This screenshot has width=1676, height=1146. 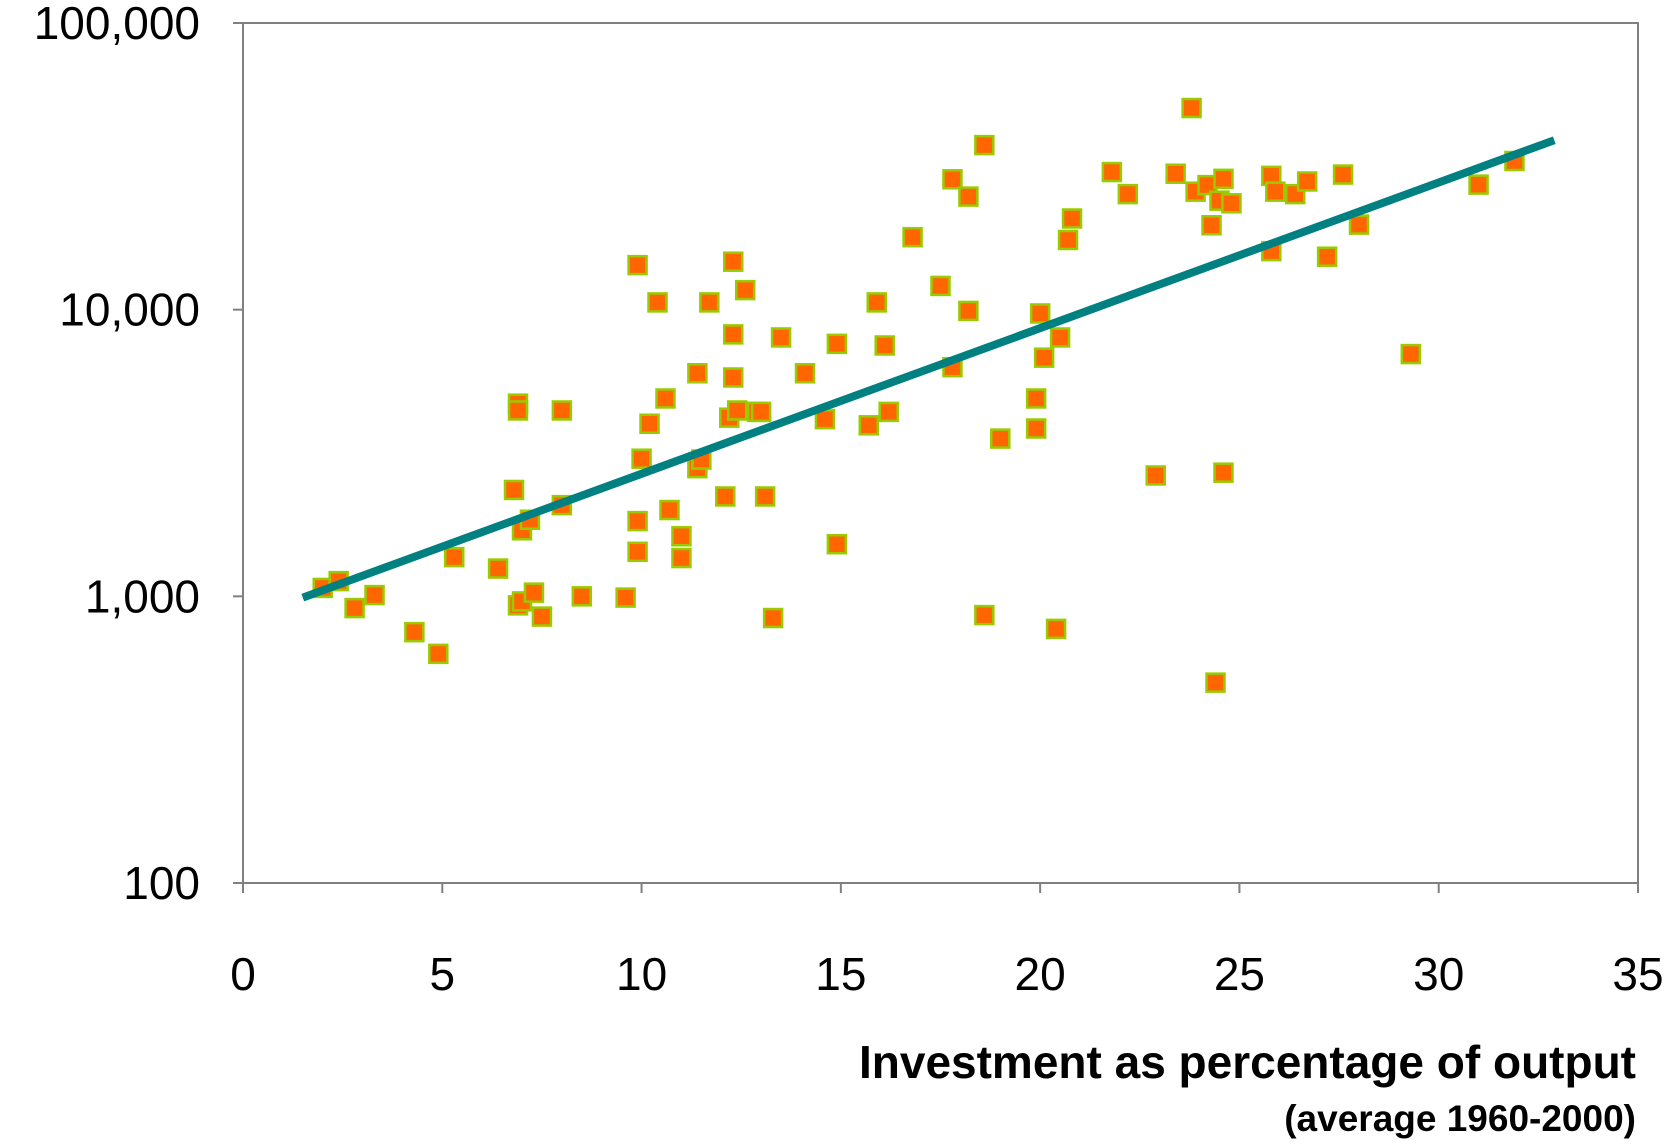 I want to click on x-tick-label-30: 30, so click(x=1438, y=974).